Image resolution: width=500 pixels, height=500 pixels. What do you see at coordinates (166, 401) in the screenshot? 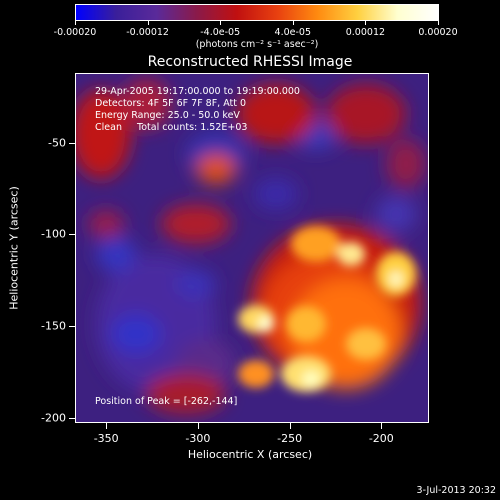
I see `peak-position-label: Position of Peak = [-262,-144]` at bounding box center [166, 401].